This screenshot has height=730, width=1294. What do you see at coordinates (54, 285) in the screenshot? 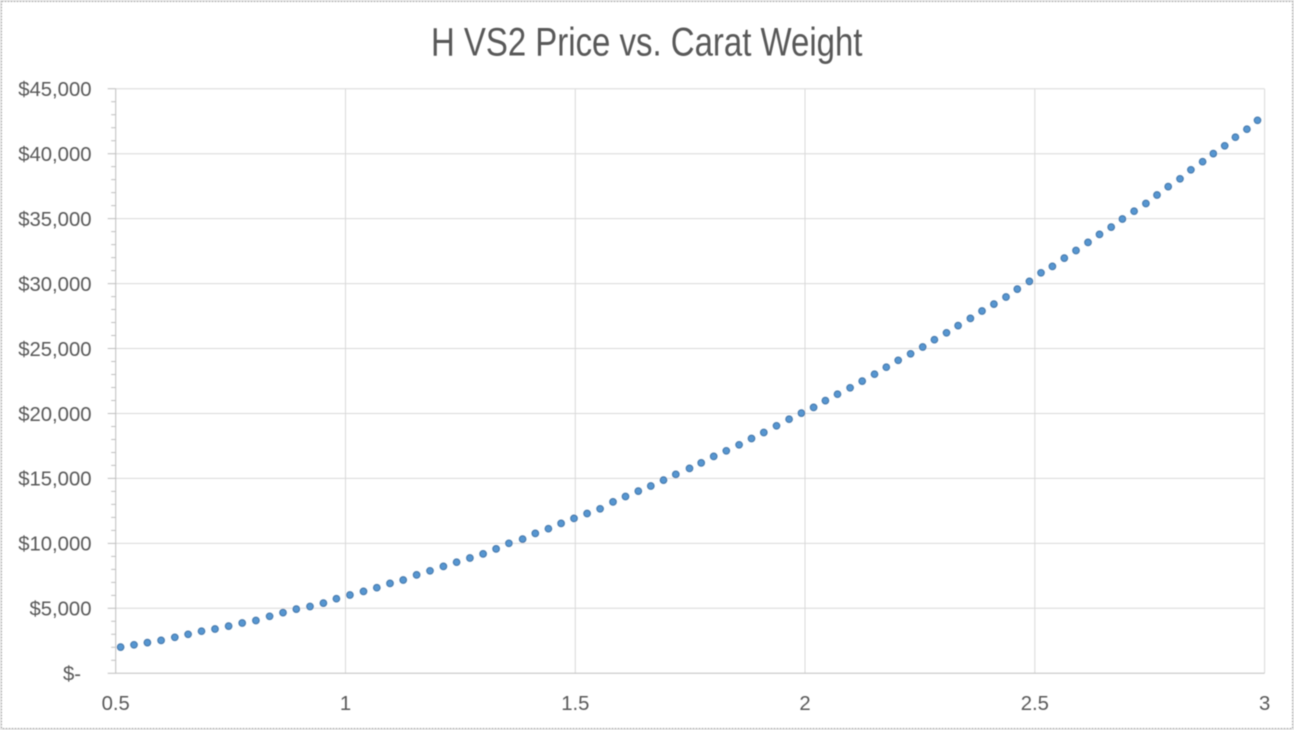
I see `svg-text: $30,000` at bounding box center [54, 285].